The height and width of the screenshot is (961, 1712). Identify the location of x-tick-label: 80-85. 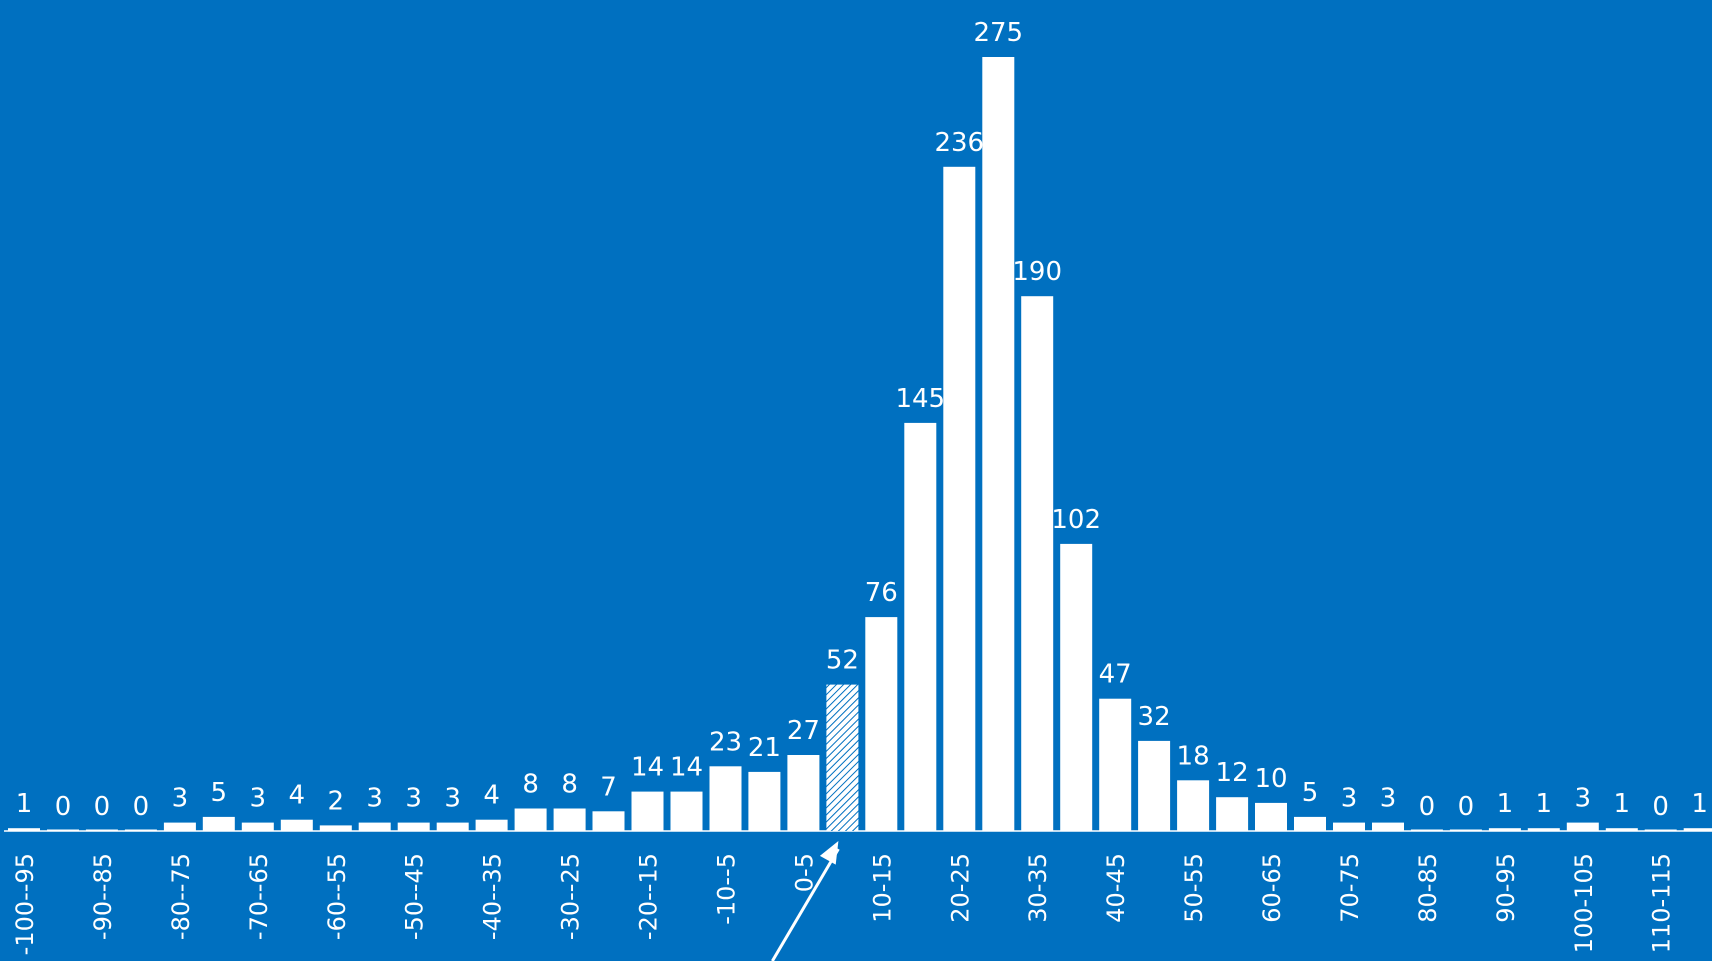
(1428, 888).